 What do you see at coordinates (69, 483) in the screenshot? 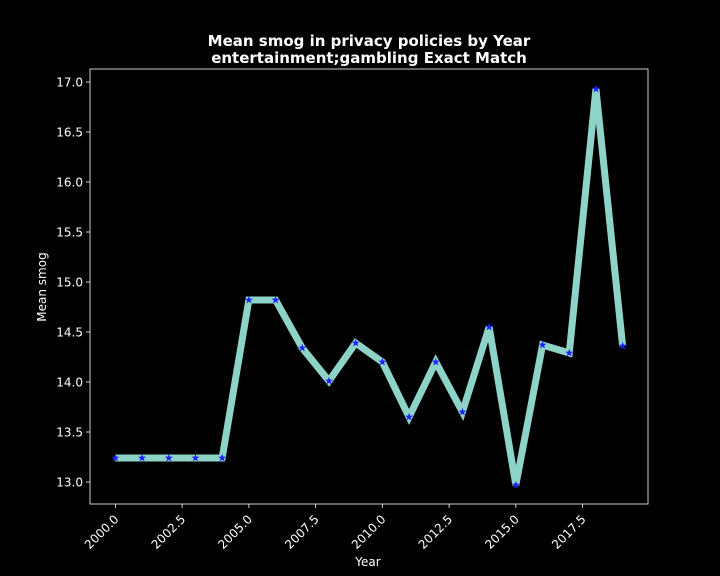
I see `y-tick-label: 13.0` at bounding box center [69, 483].